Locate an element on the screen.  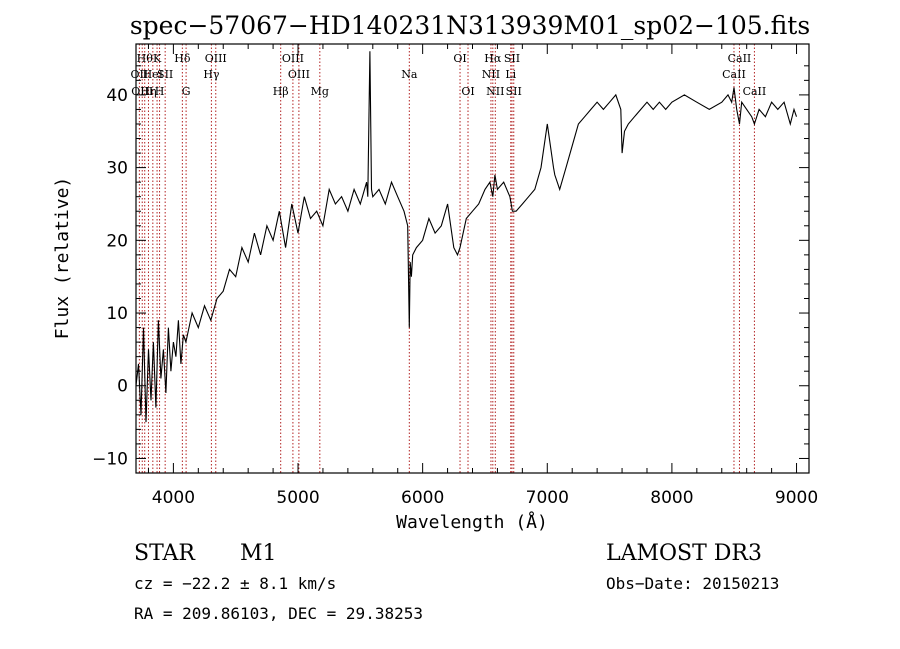
y-tick-label: 10 is located at coordinates (117, 314).